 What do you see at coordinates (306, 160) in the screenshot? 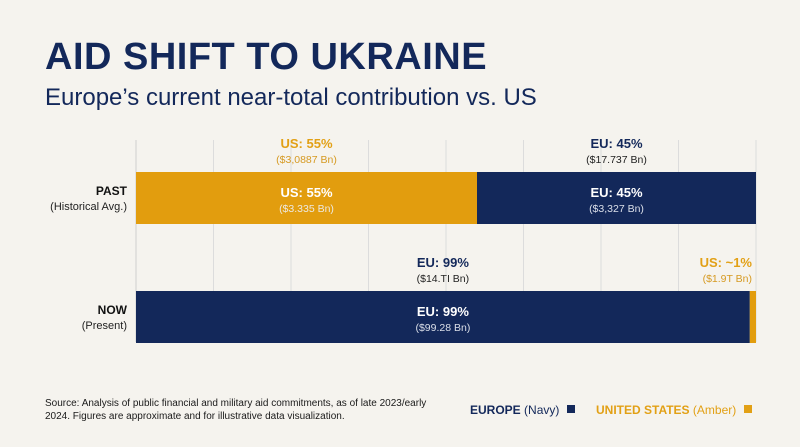
I see `above-sublabel-us: ($3,0887 Bn)` at bounding box center [306, 160].